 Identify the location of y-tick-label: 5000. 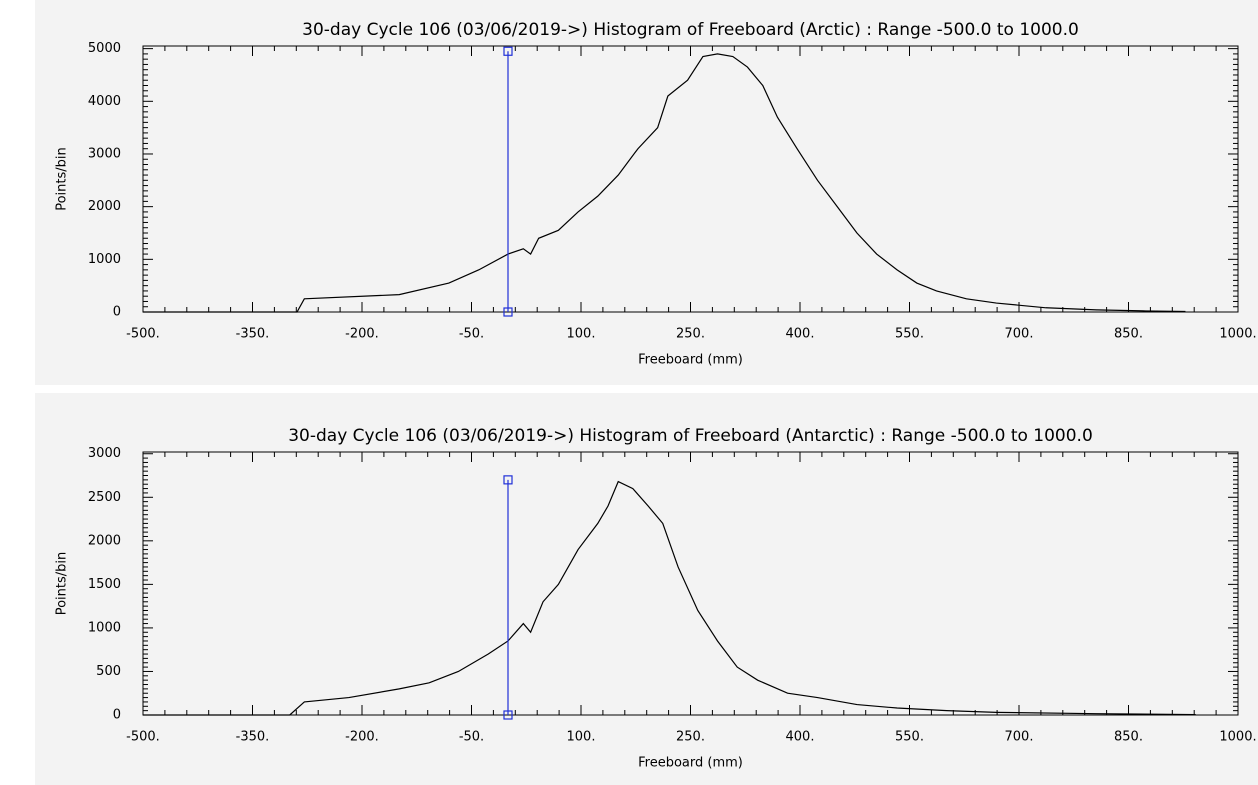
(104, 48).